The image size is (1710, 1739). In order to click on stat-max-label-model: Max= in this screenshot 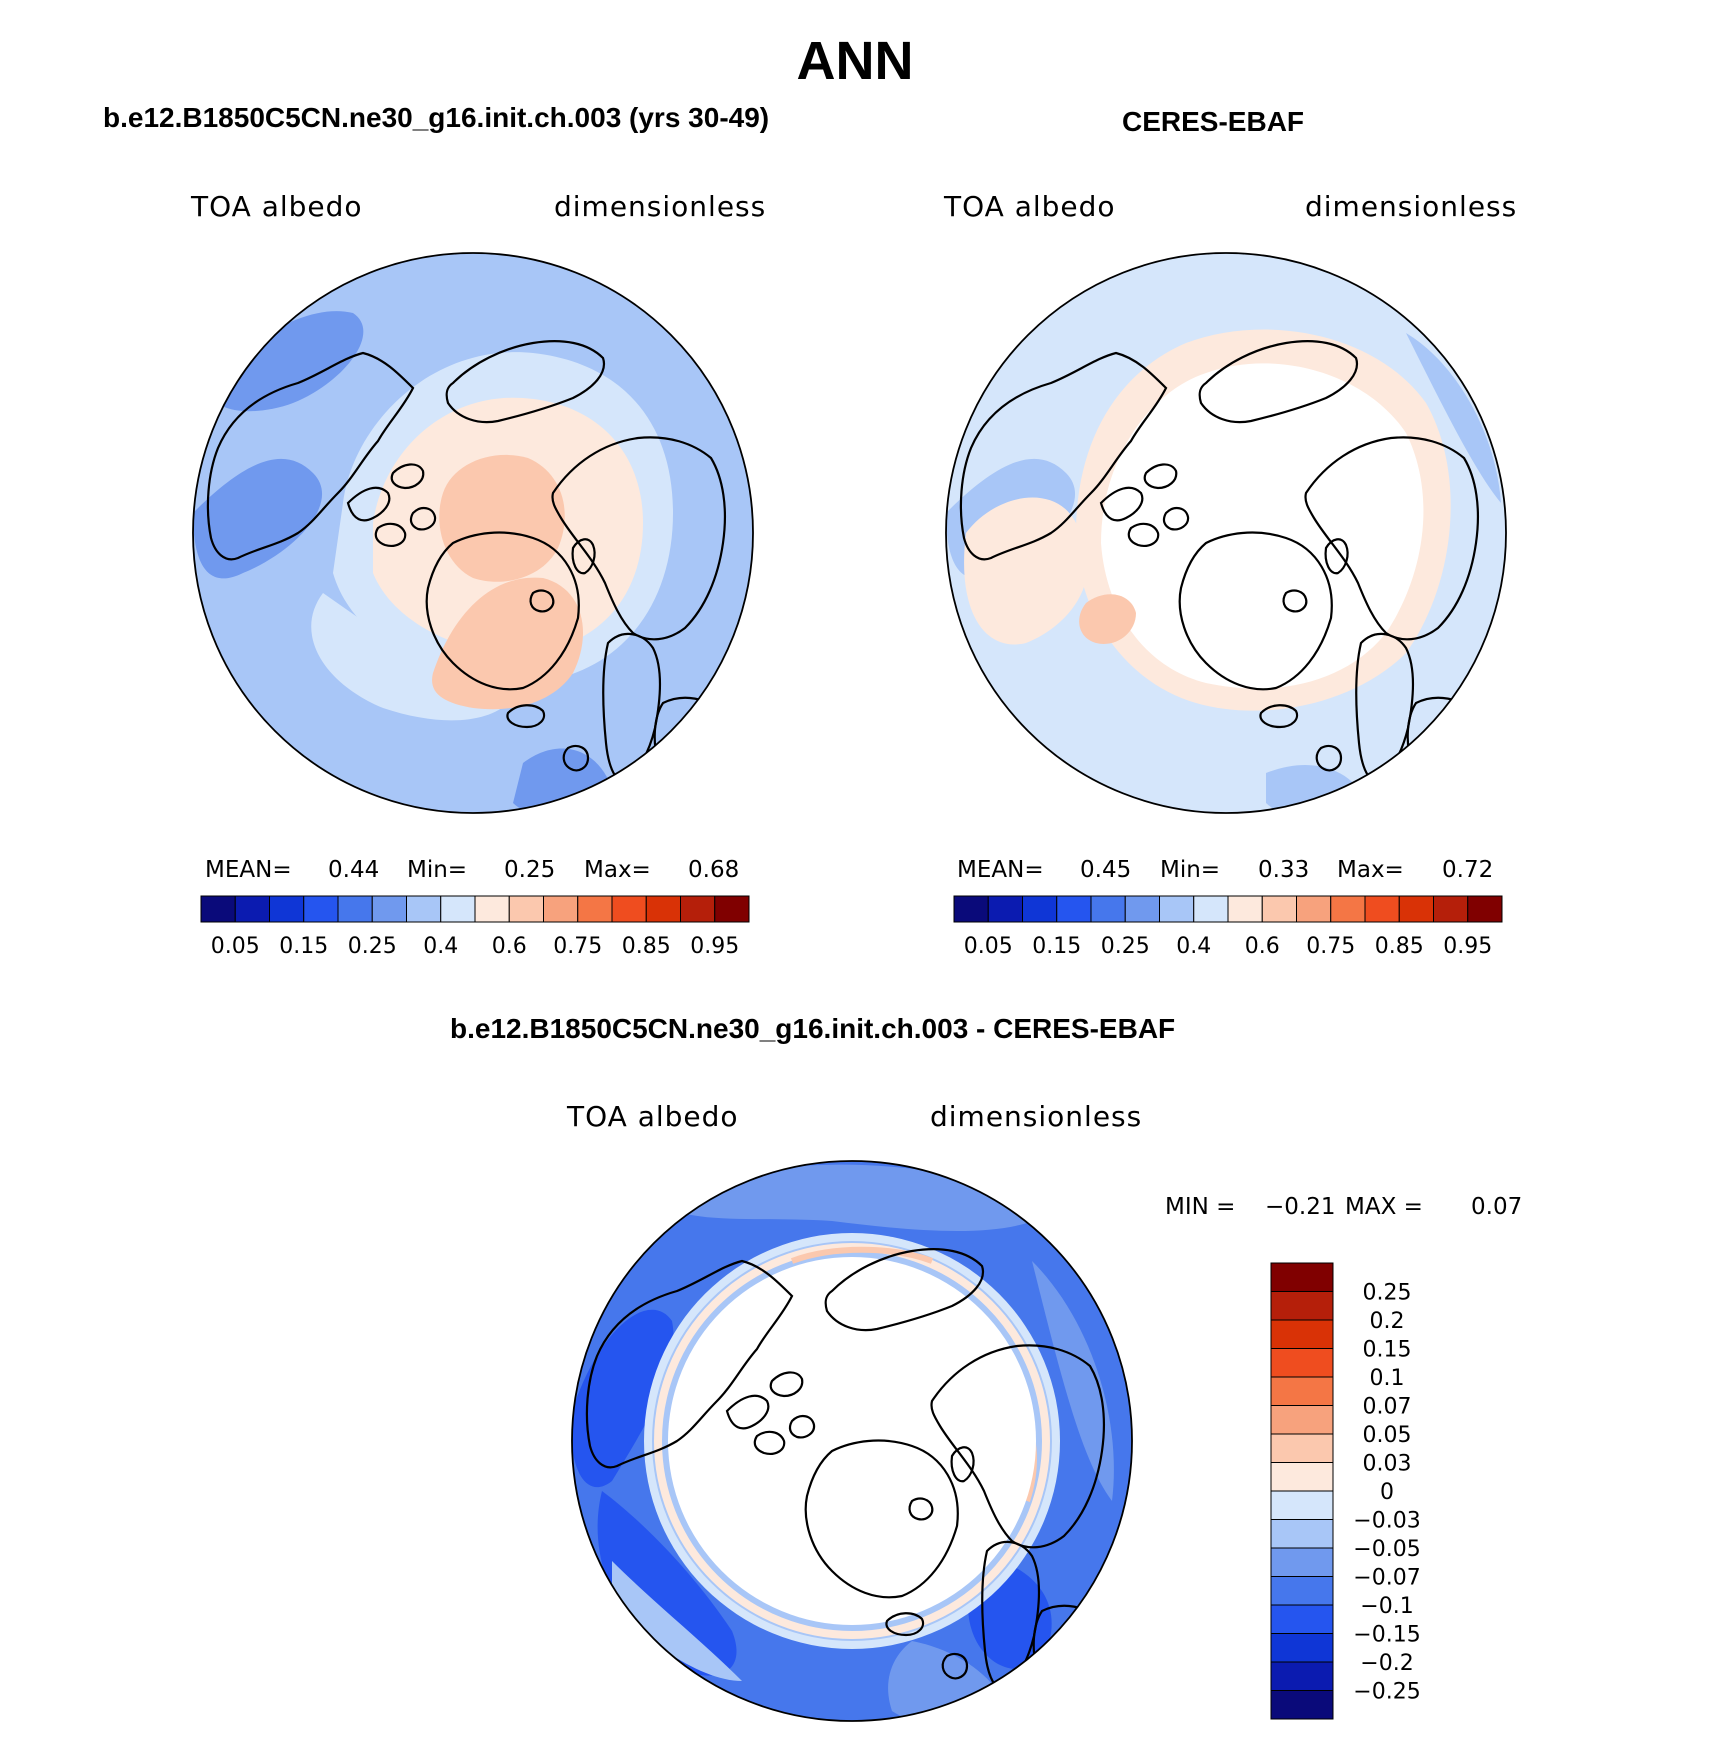, I will do `click(617, 870)`.